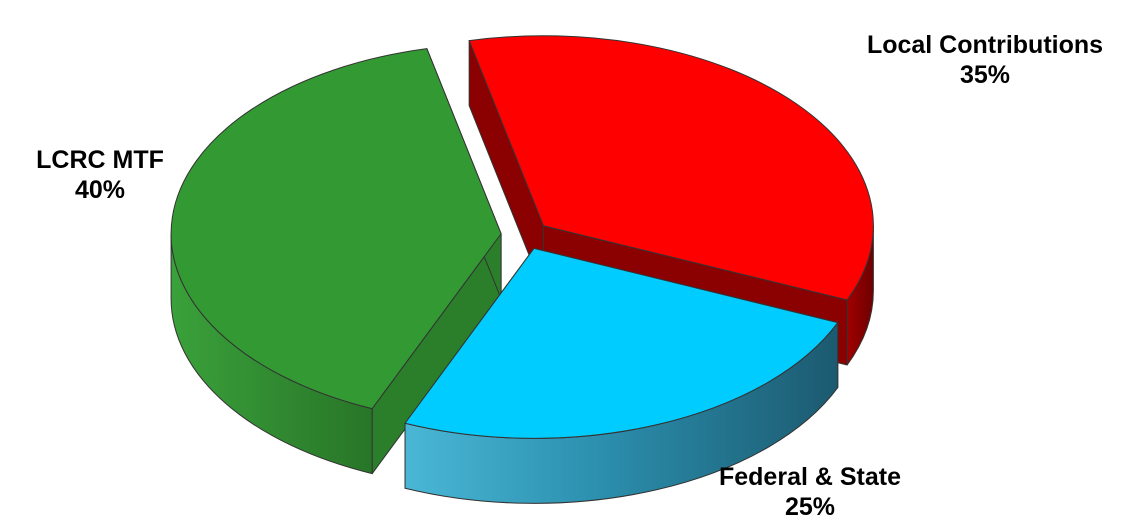  What do you see at coordinates (621, 343) in the screenshot?
I see `pie-slice-top-federal-state` at bounding box center [621, 343].